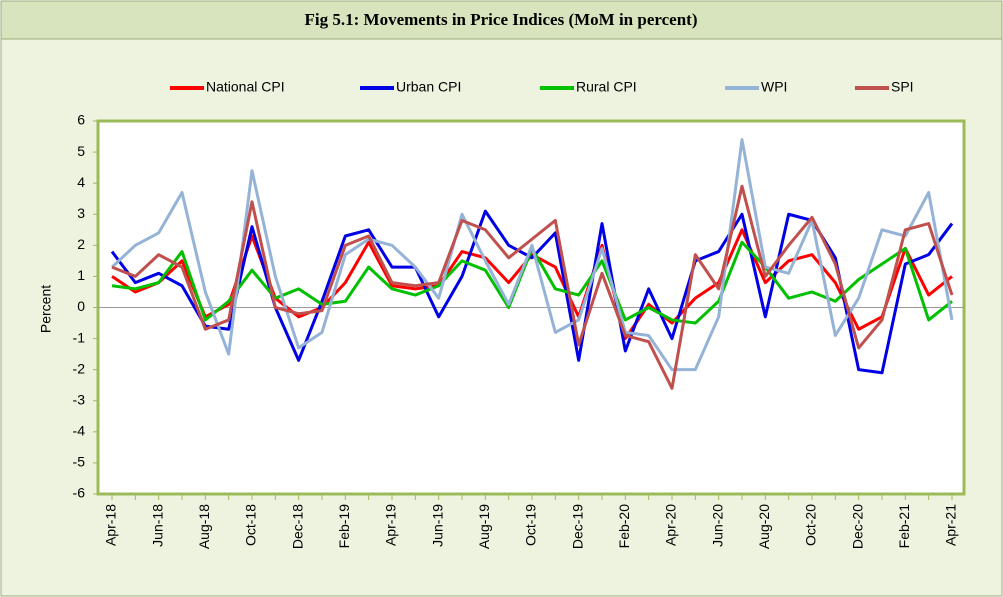 This screenshot has width=1003, height=597. I want to click on y-tick-label: -3, so click(79, 399).